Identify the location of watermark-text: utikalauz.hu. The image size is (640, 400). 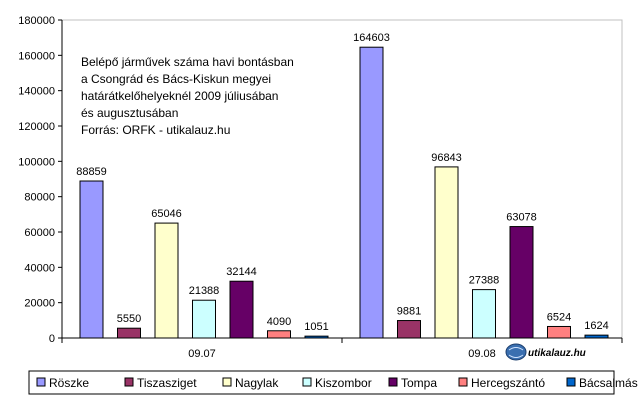
(557, 353).